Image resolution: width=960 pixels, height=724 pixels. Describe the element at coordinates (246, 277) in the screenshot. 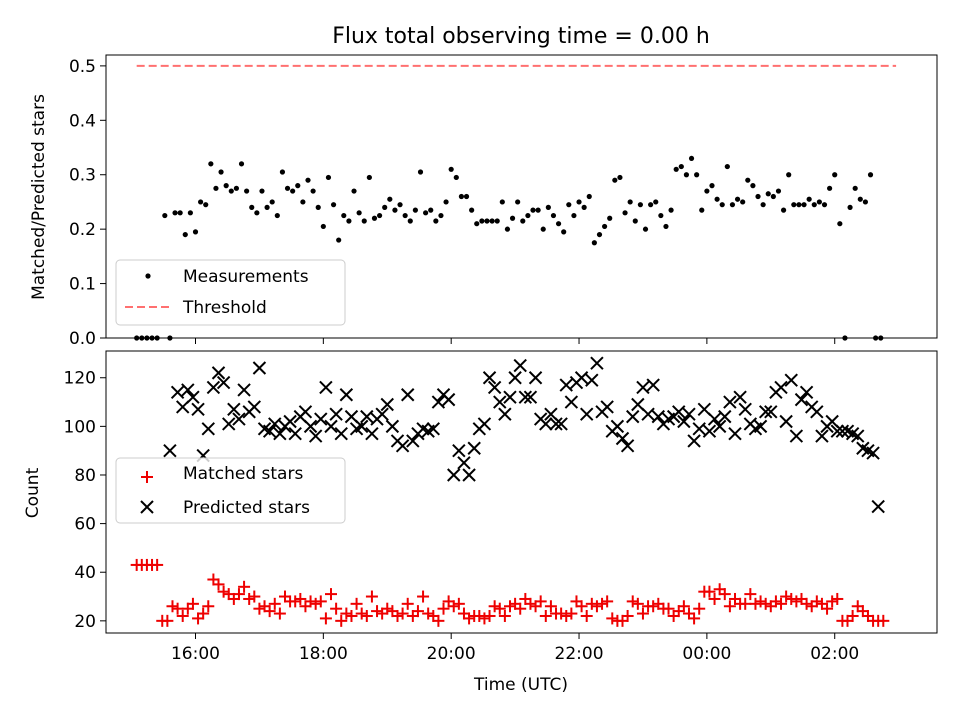

I see `legend-measurements-label: Measurements` at that location.